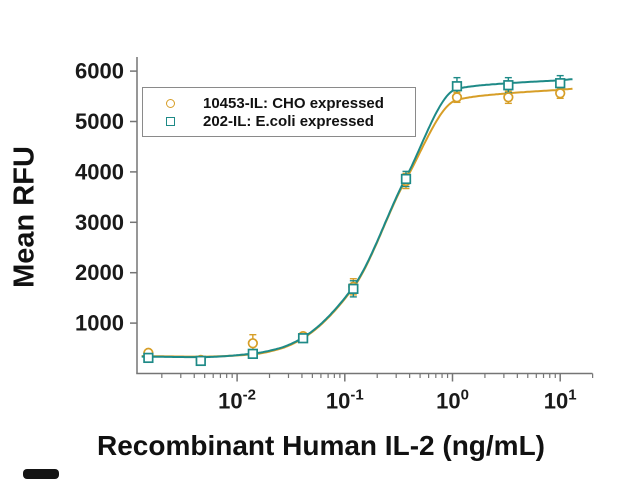  What do you see at coordinates (99, 323) in the screenshot?
I see `svg-text: 1000` at bounding box center [99, 323].